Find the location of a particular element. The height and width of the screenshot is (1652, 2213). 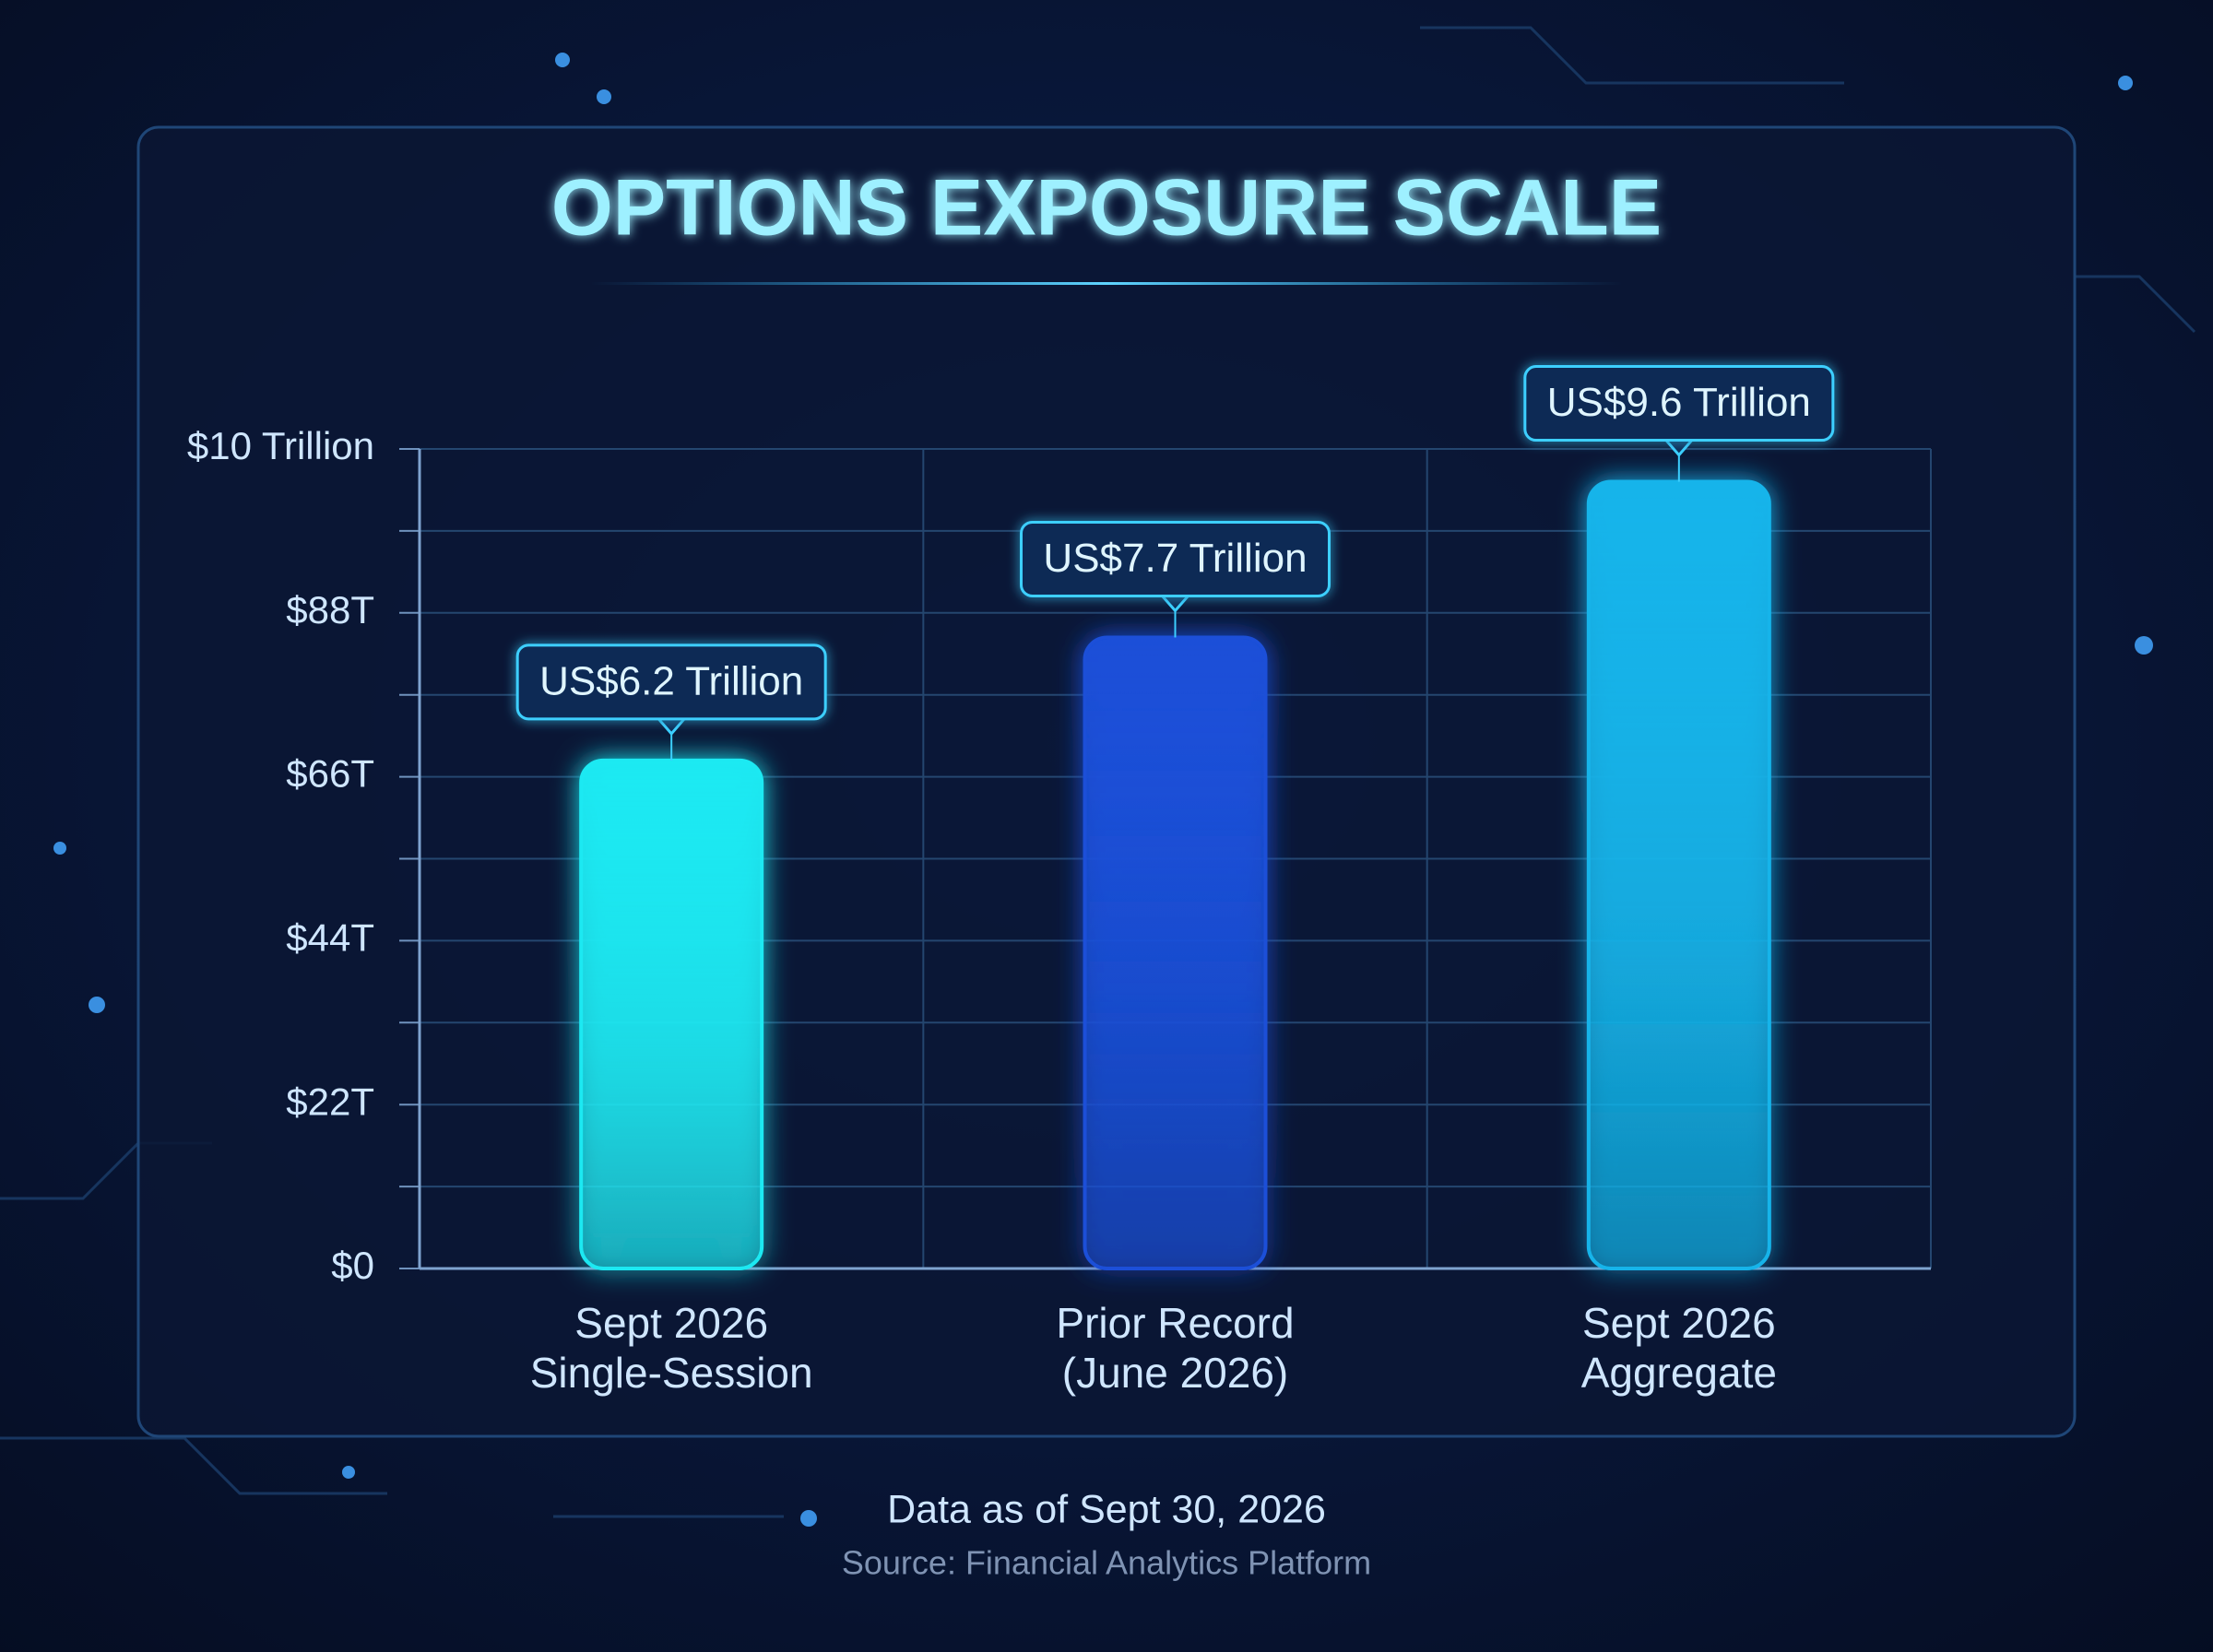

y-tick-label: $10 Trillion is located at coordinates (280, 445).